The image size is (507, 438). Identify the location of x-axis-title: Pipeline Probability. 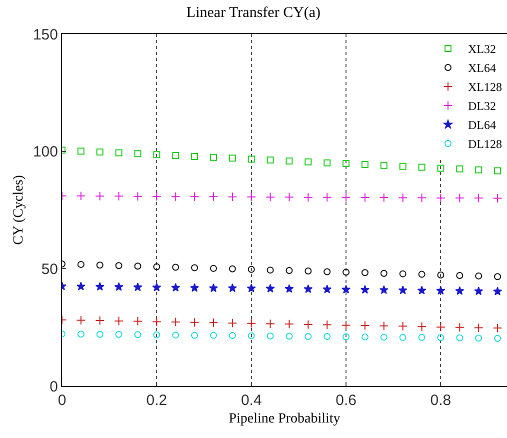
(284, 418).